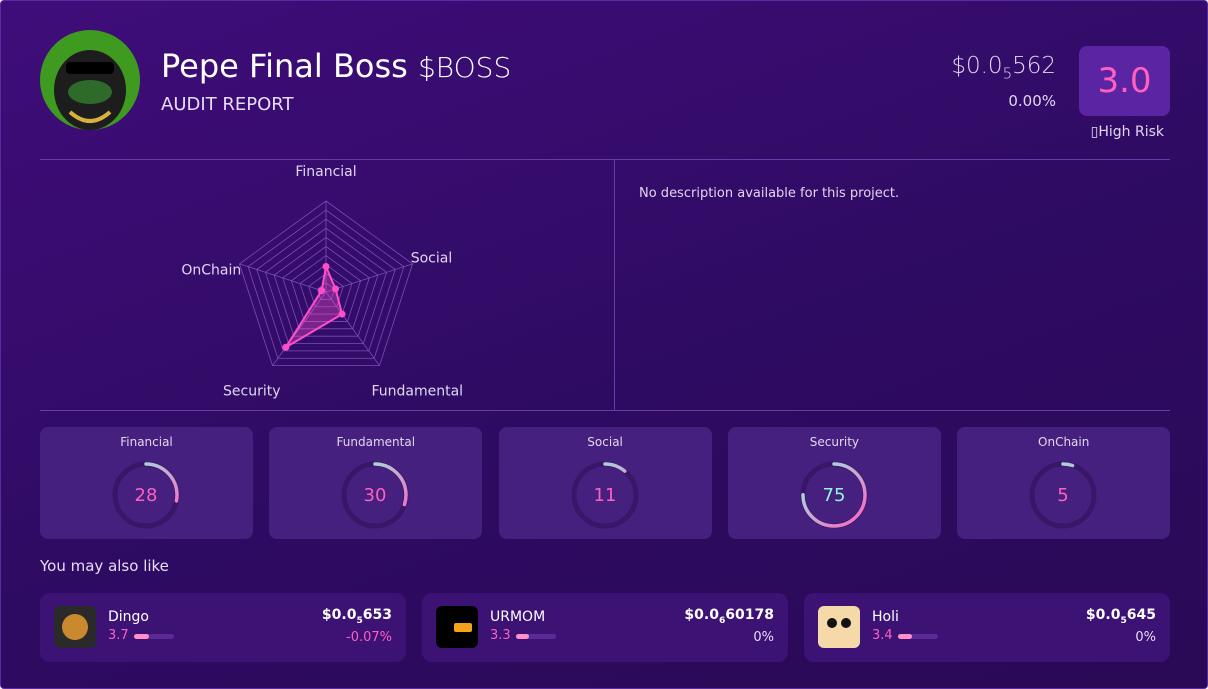  Describe the element at coordinates (90, 80) in the screenshot. I see `avatar` at that location.